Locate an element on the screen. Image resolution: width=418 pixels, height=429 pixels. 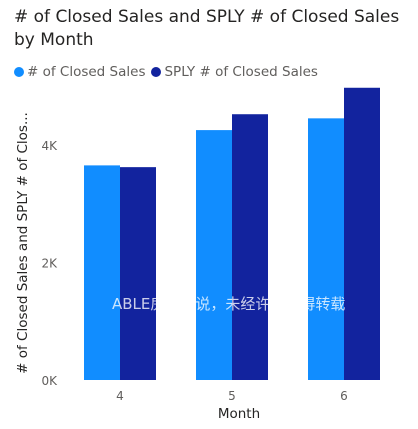
legend-swatch-closed-sales is located at coordinates (19, 72).